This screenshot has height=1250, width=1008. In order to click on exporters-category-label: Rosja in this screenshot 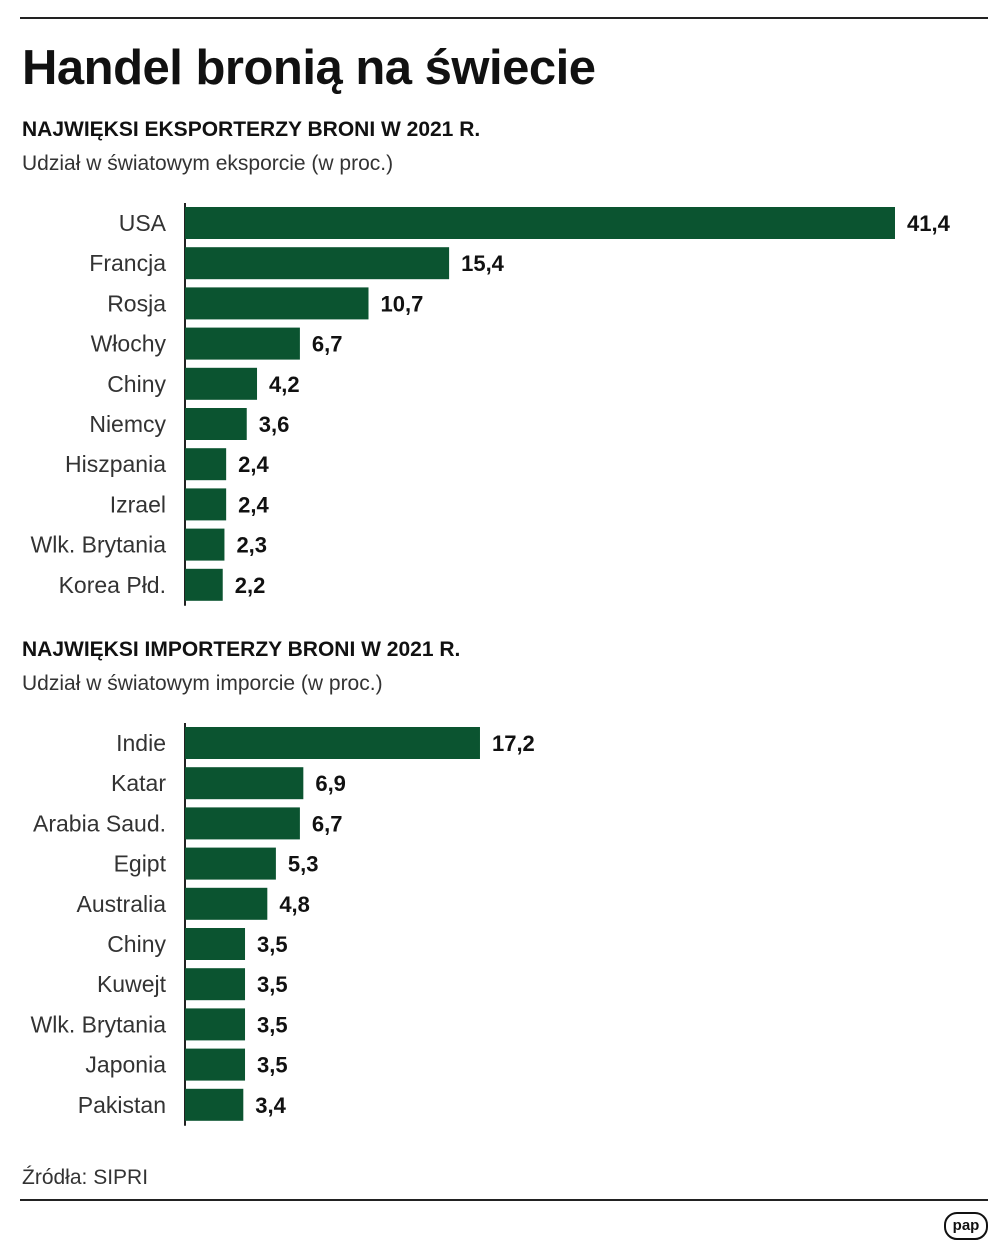, I will do `click(136, 303)`.